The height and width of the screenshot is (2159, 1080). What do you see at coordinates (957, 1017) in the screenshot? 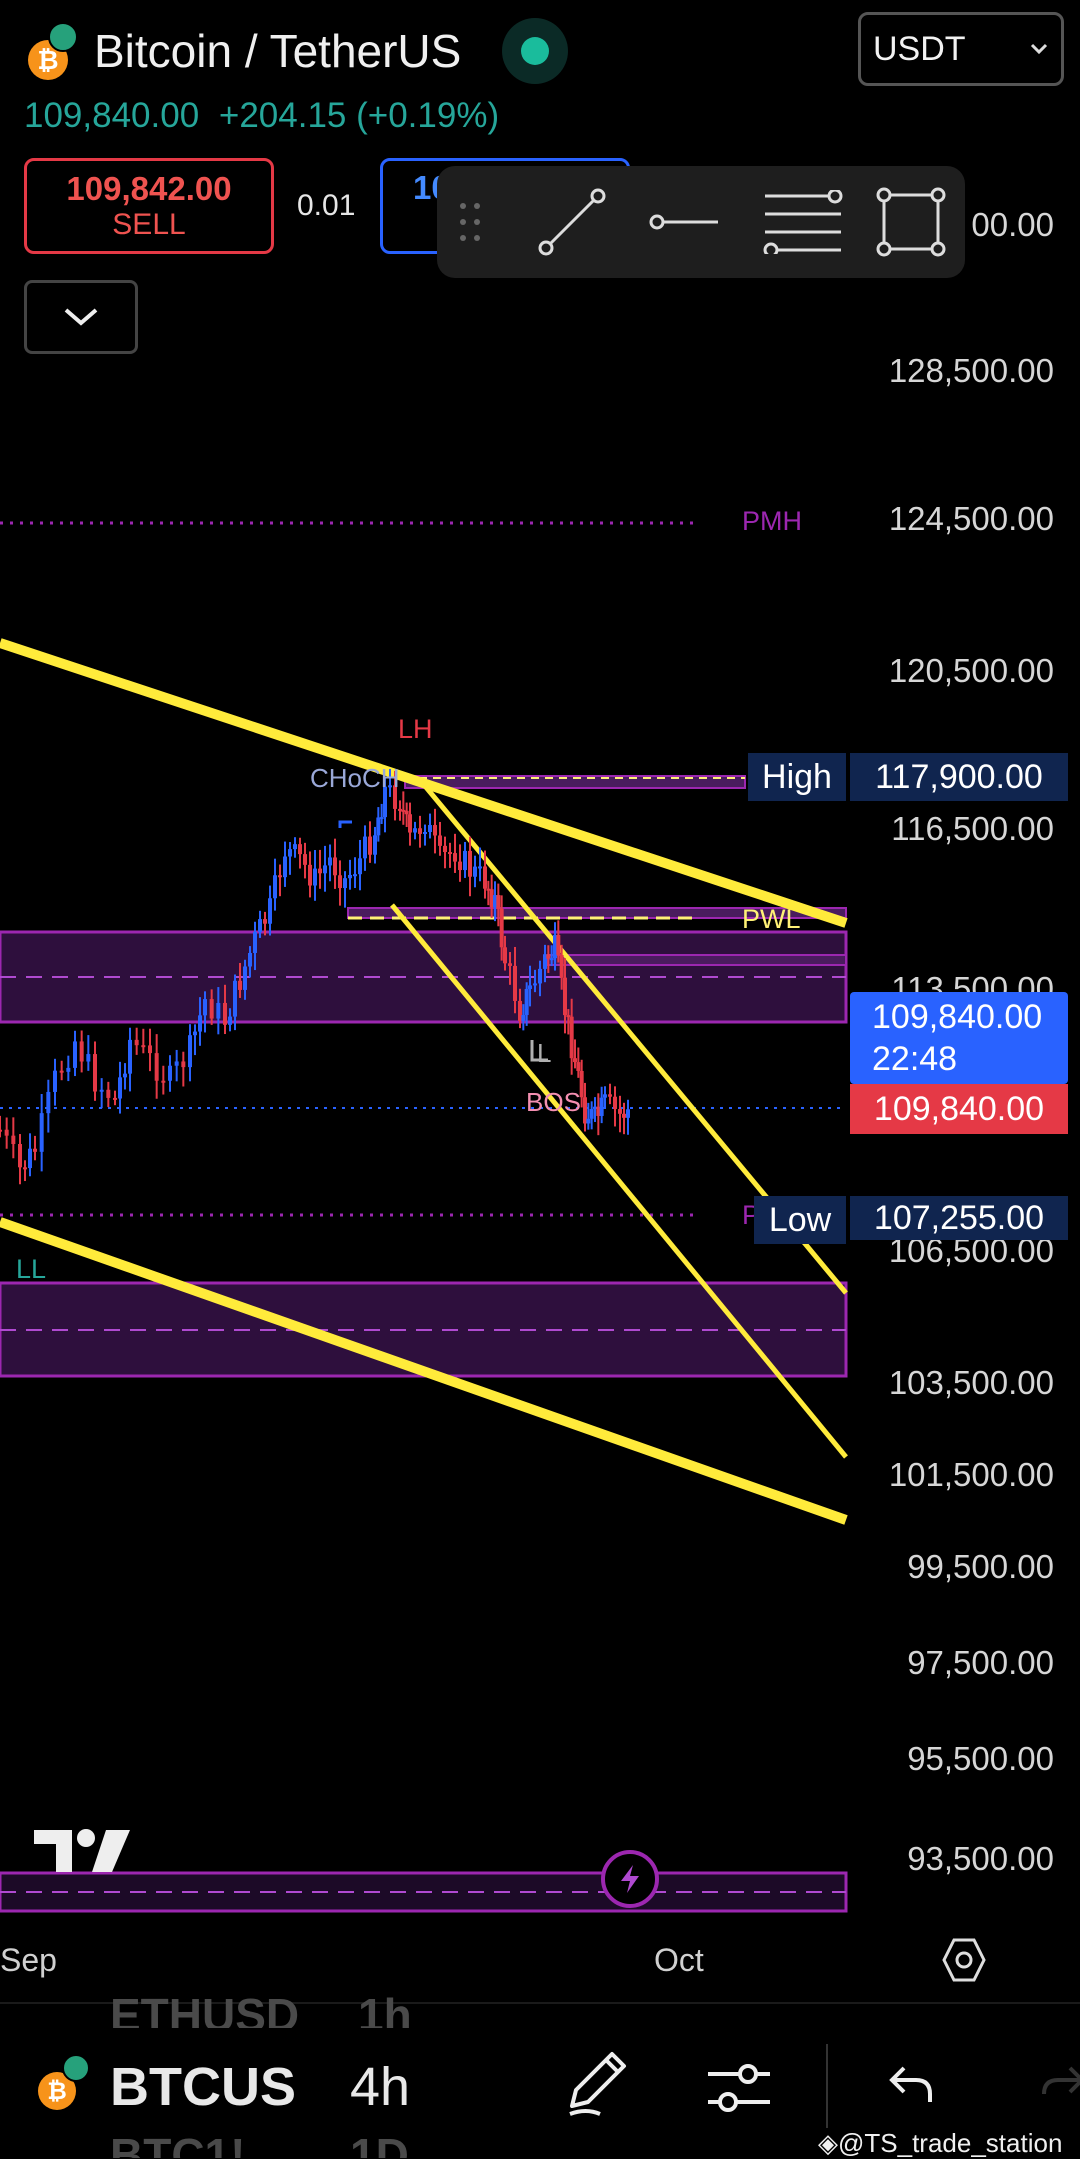
I see `current-price-value: 109,840.00` at bounding box center [957, 1017].